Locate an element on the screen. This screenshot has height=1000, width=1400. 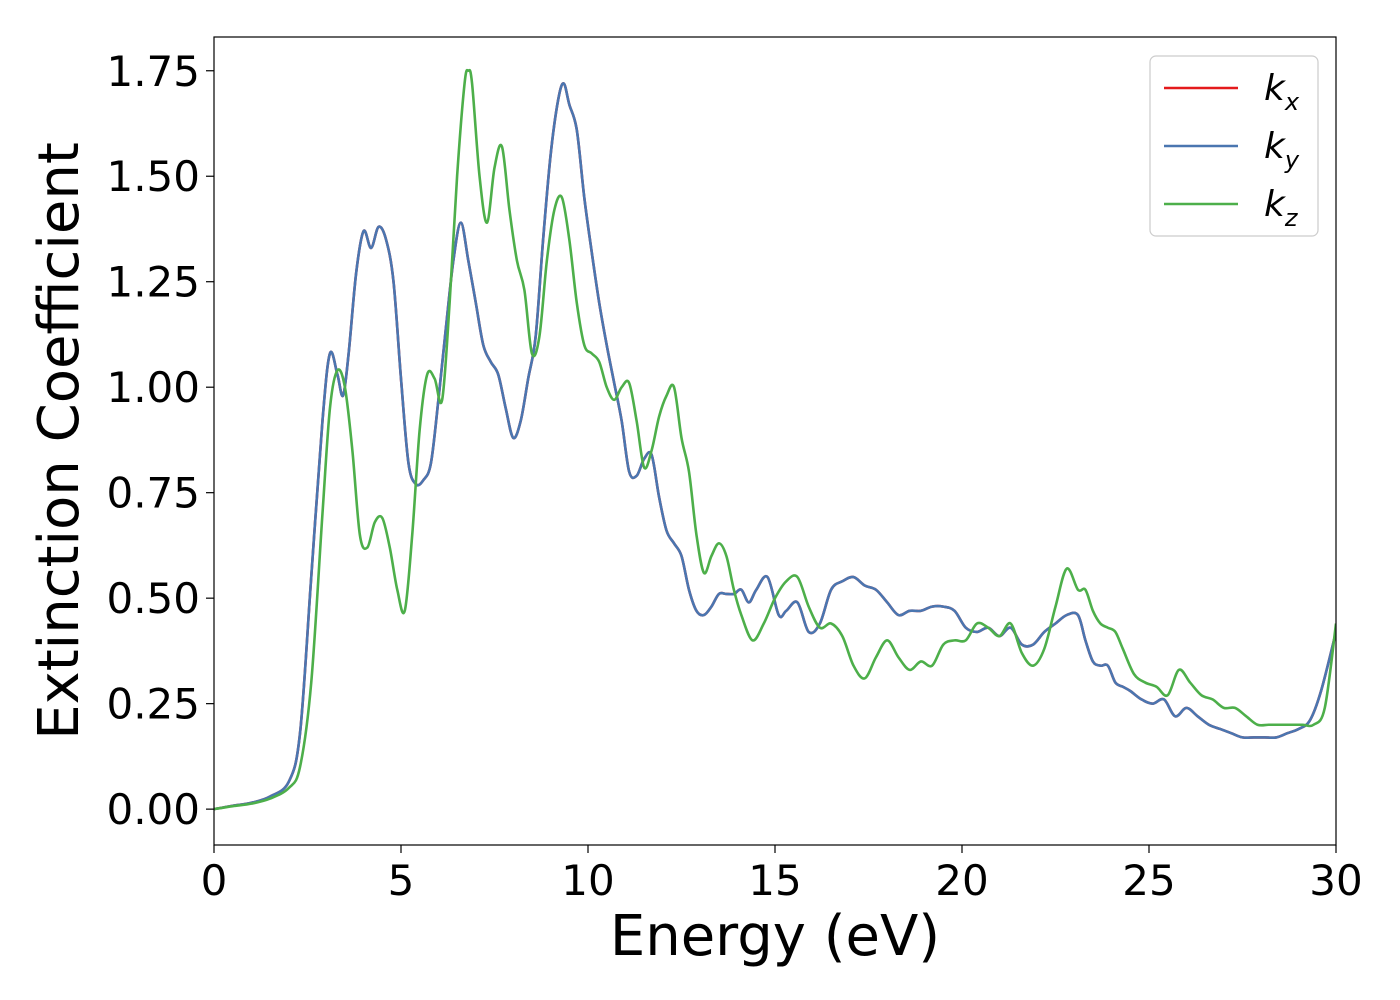
x-tick-label: 30 is located at coordinates (1335, 880).